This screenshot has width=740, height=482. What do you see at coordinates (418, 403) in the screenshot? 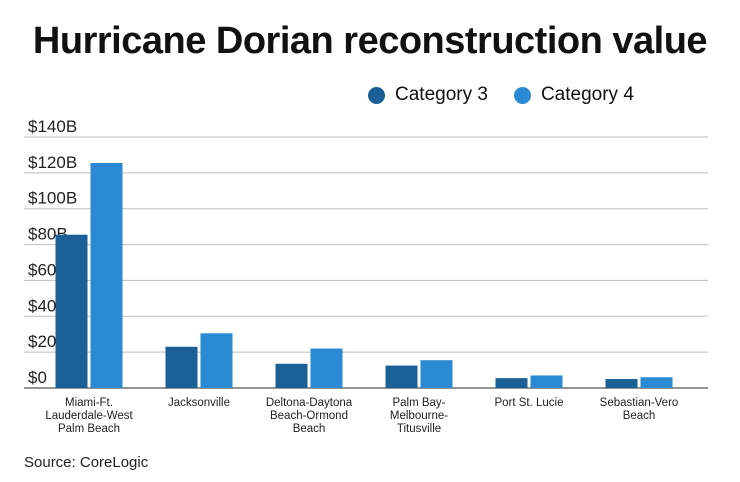
I see `x-tick-label: Palm Bay-` at bounding box center [418, 403].